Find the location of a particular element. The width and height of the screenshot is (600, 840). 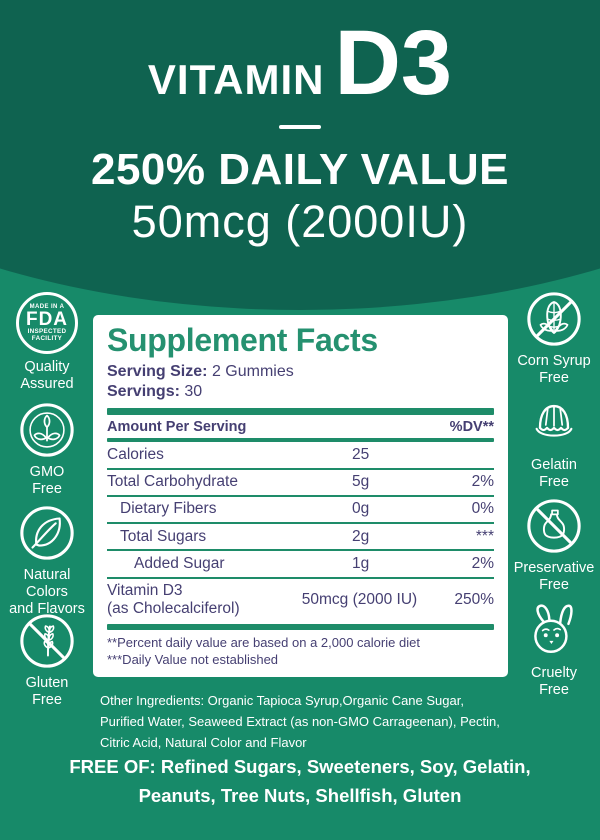

no-corn-icon is located at coordinates (554, 319).